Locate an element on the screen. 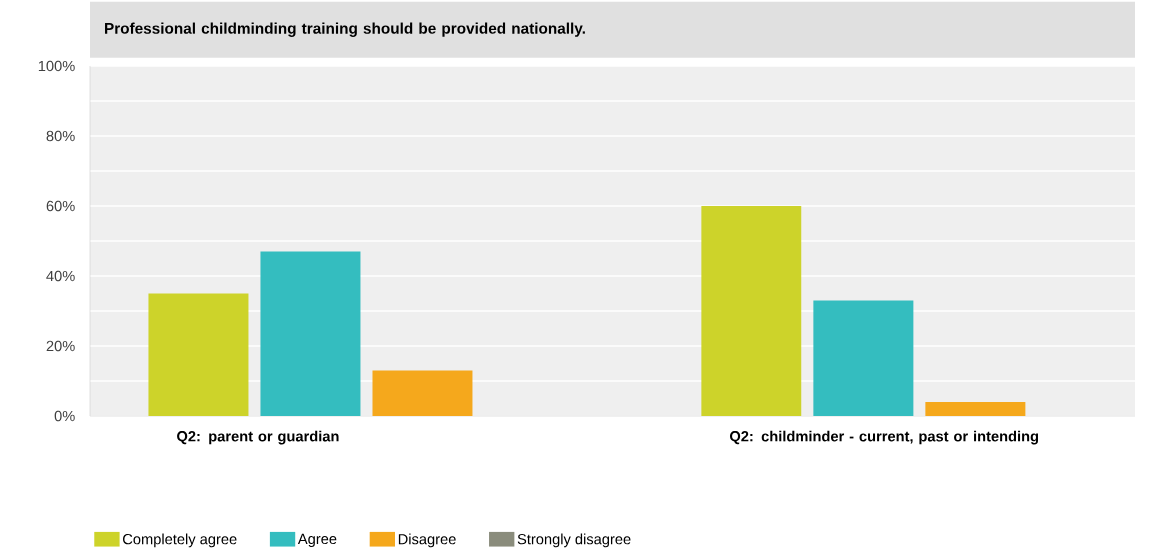  legend-label: Strongly disagree is located at coordinates (574, 540).